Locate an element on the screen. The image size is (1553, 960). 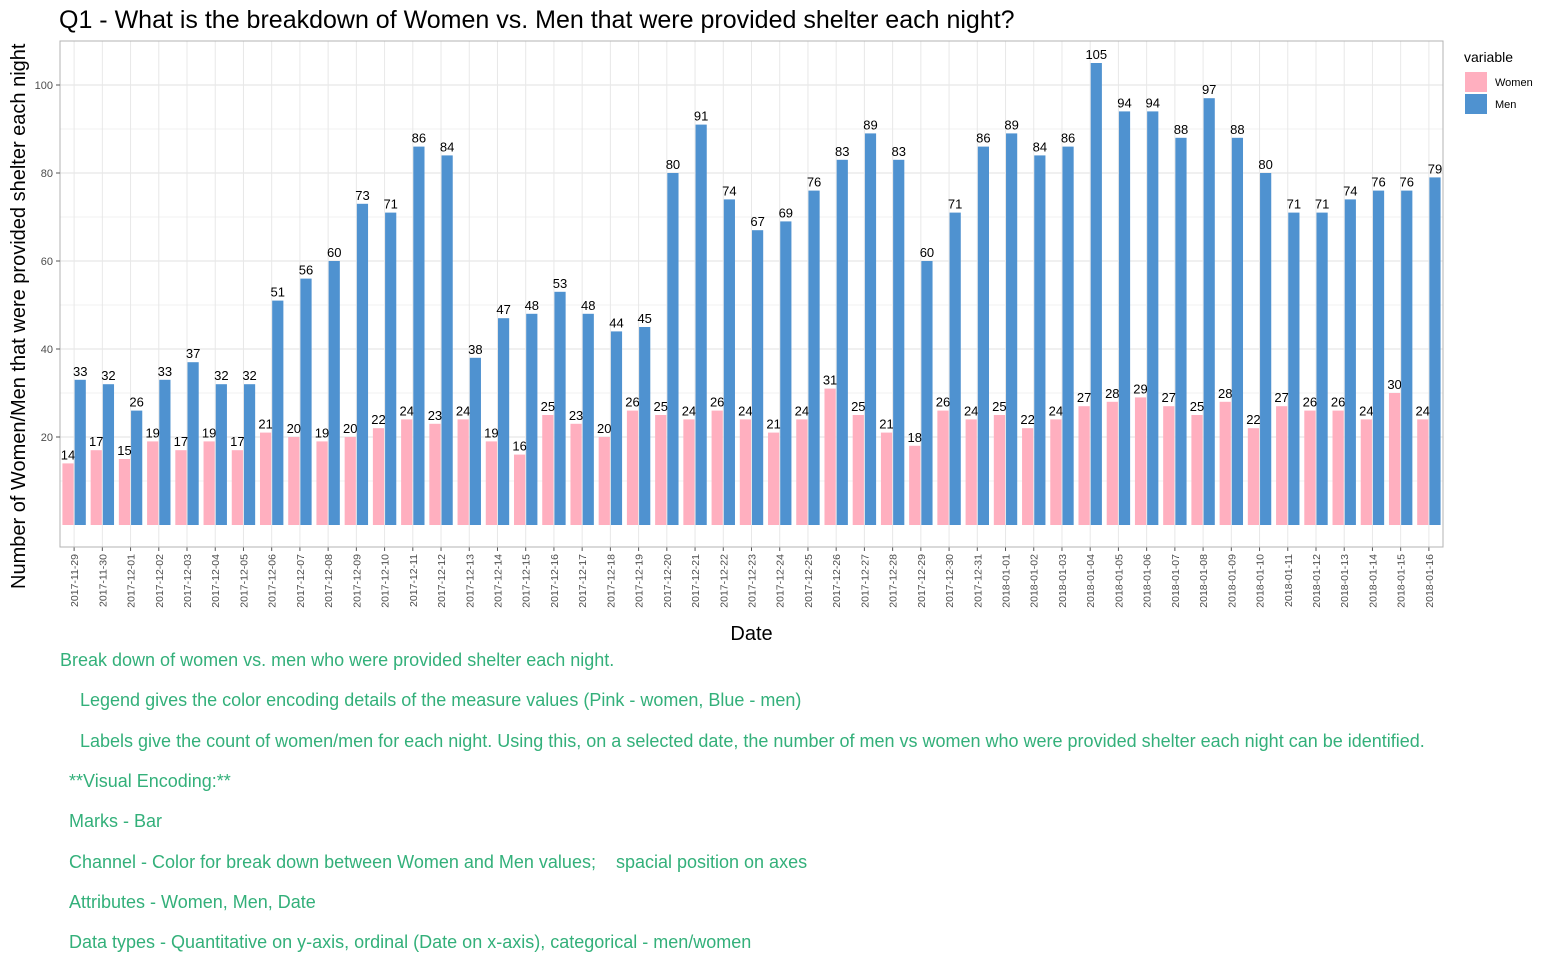
x-tick-label: 2017-12-12 is located at coordinates (442, 581).